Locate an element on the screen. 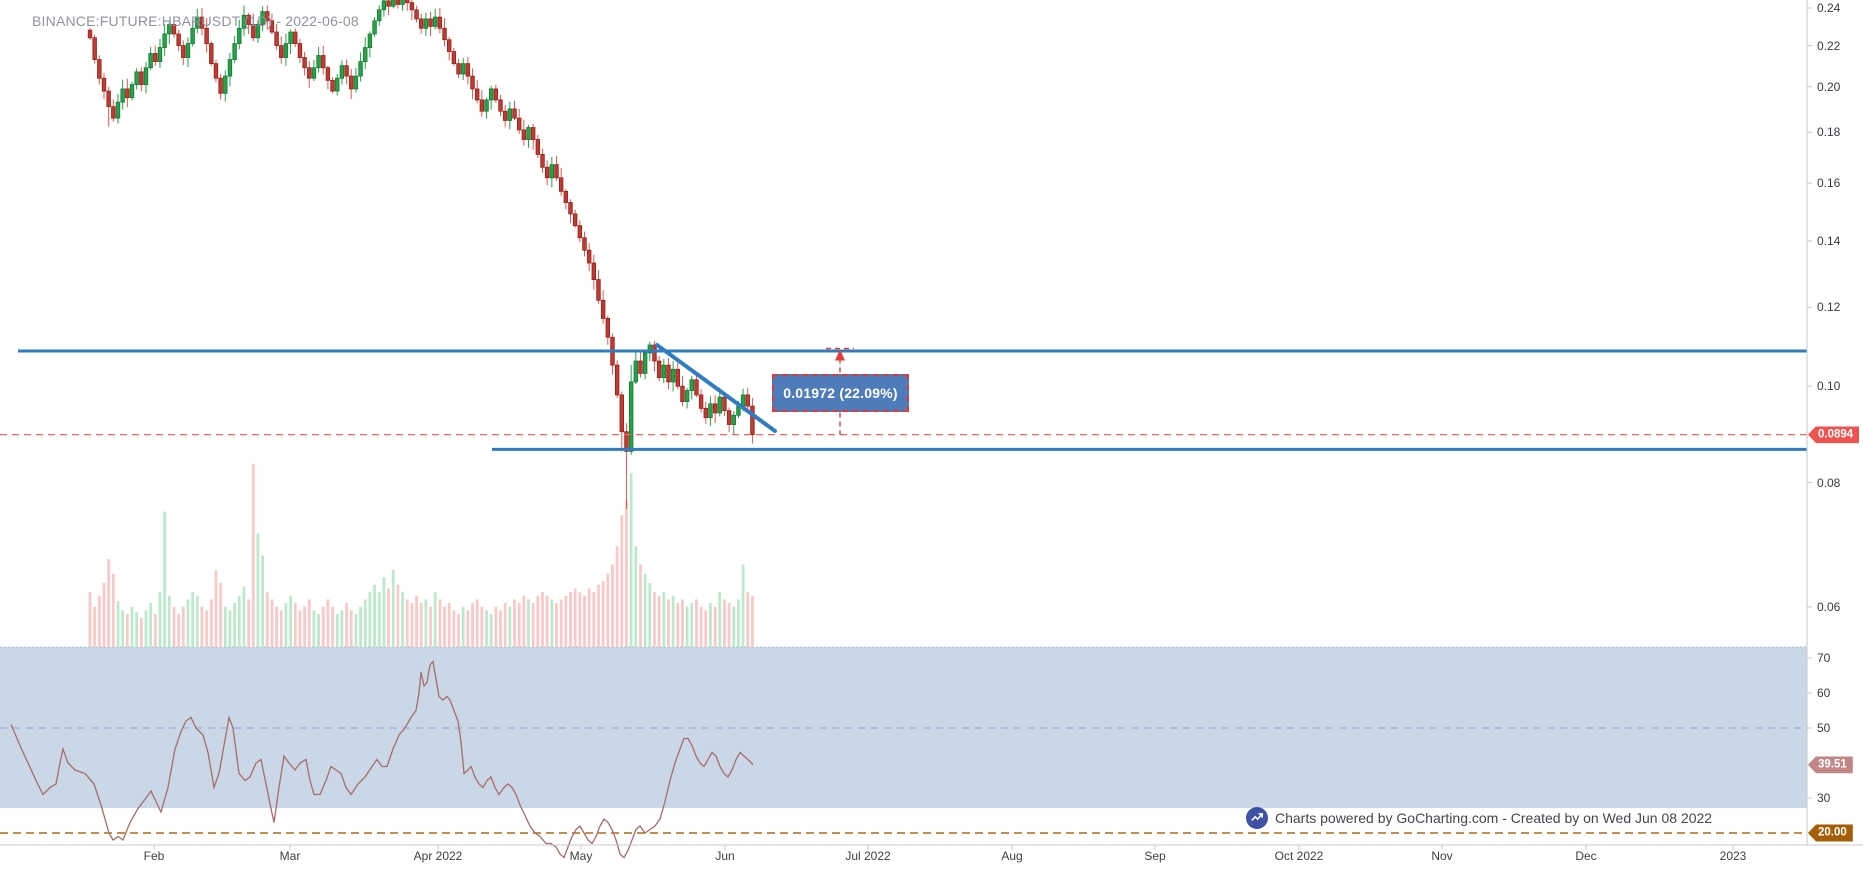 This screenshot has width=1863, height=876. measure-annotation-label: 0.01972 (22.09%) is located at coordinates (840, 393).